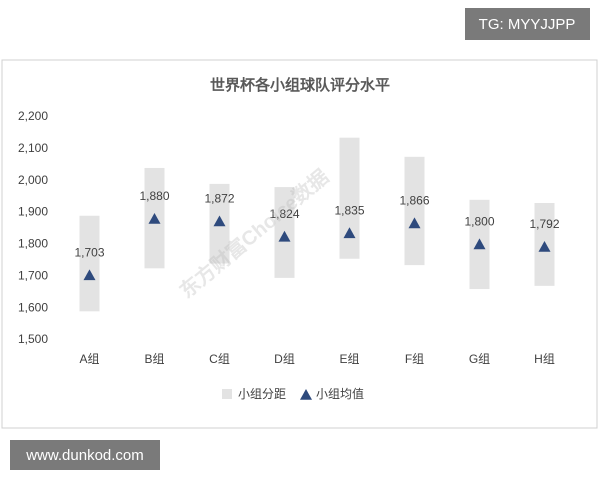 The height and width of the screenshot is (480, 600). I want to click on value-label: 1,872, so click(219, 199).